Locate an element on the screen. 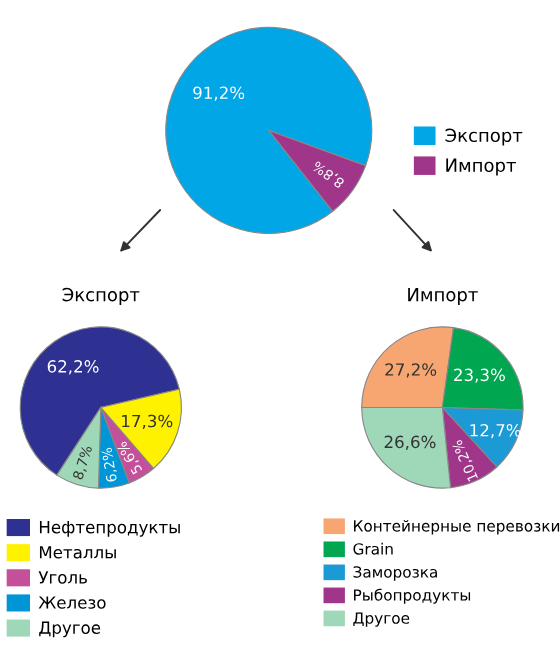 The height and width of the screenshot is (652, 560). legend-label: Импорт is located at coordinates (481, 167).